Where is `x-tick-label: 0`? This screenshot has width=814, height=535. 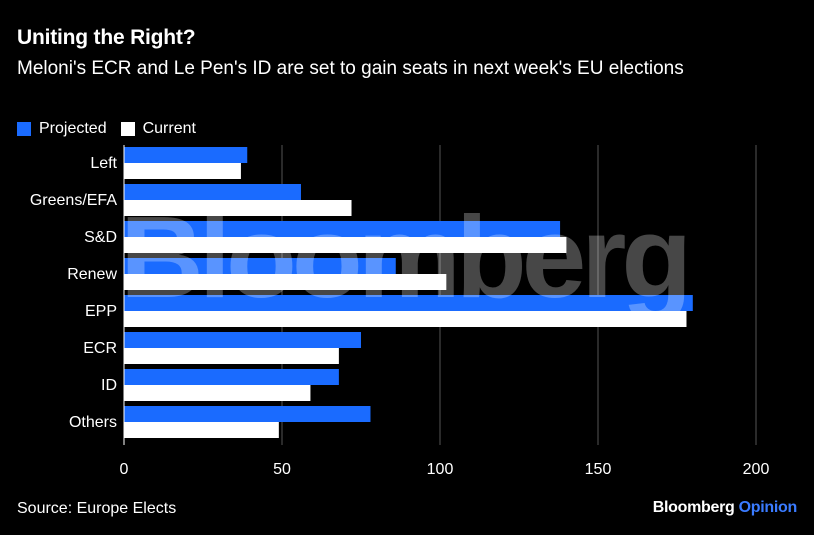 x-tick-label: 0 is located at coordinates (124, 469).